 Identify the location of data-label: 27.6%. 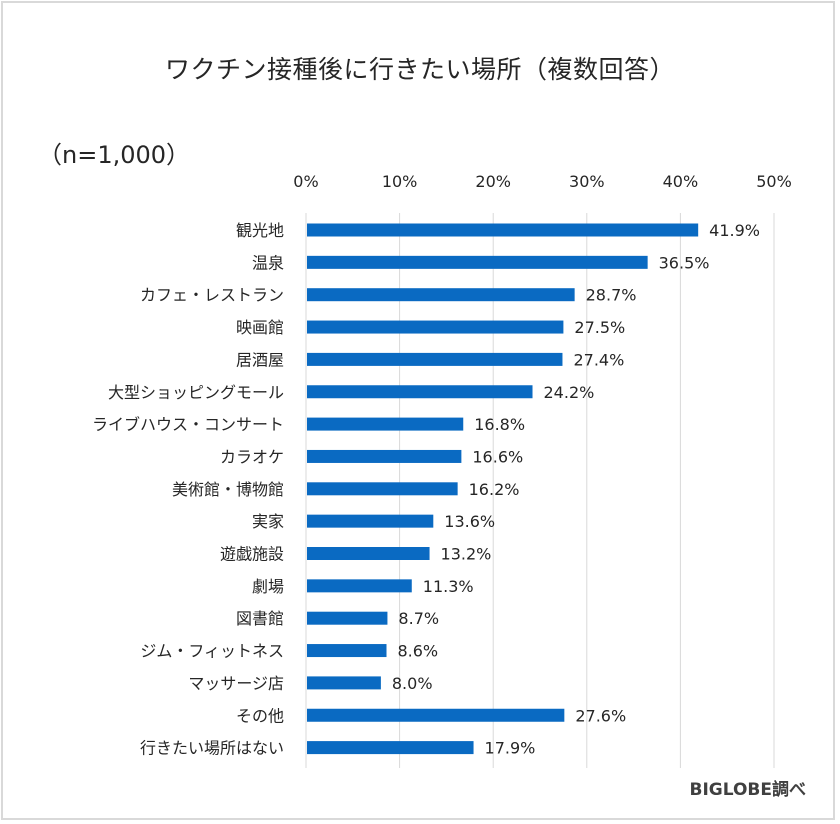
(600, 715).